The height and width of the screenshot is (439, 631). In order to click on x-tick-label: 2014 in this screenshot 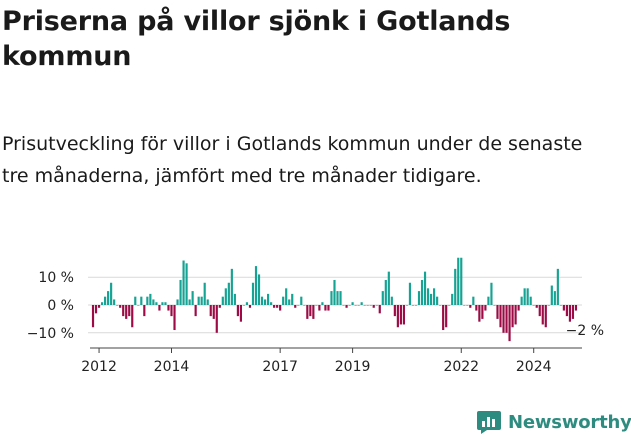, I will do `click(172, 367)`.